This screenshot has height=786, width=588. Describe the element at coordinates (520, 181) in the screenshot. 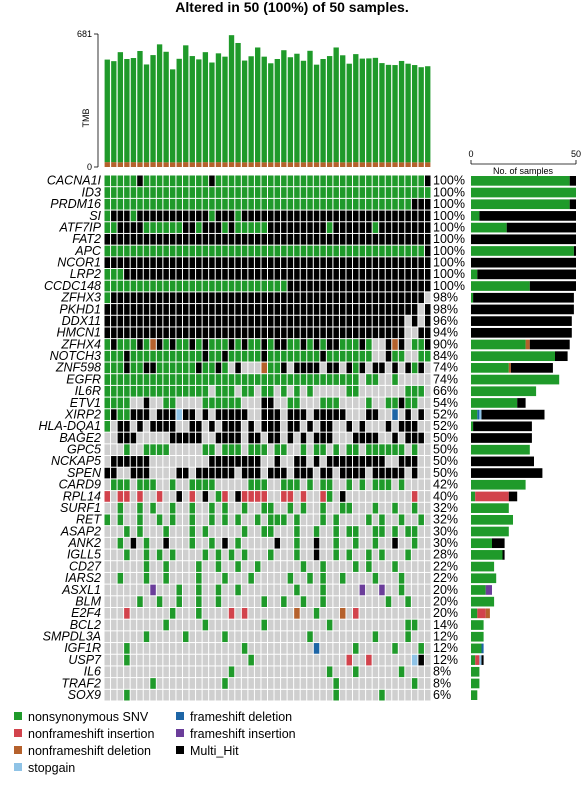

I see `sample-bar-CACNA1I-G` at that location.